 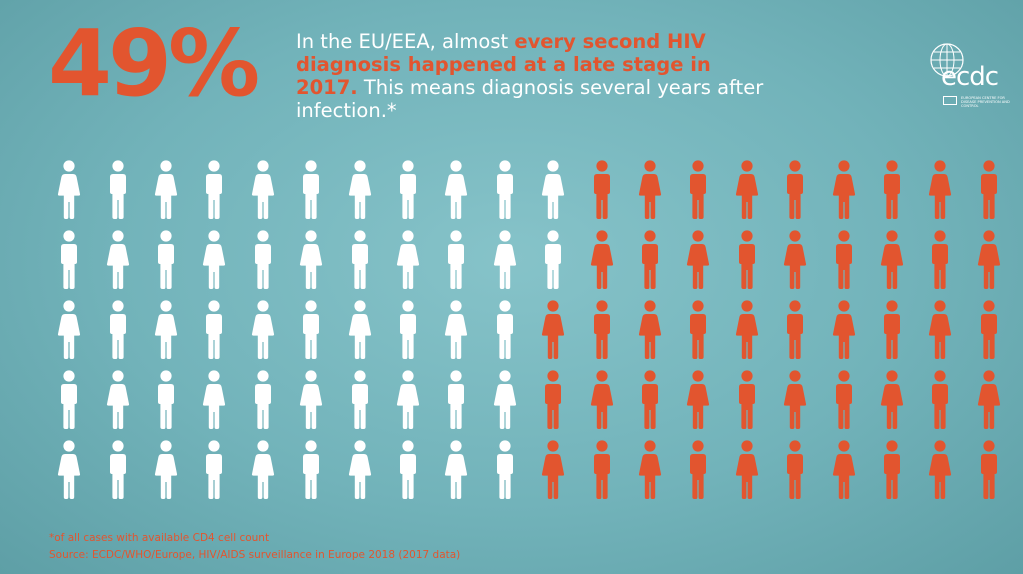 What do you see at coordinates (154, 63) in the screenshot?
I see `percentage-headline: 49%` at bounding box center [154, 63].